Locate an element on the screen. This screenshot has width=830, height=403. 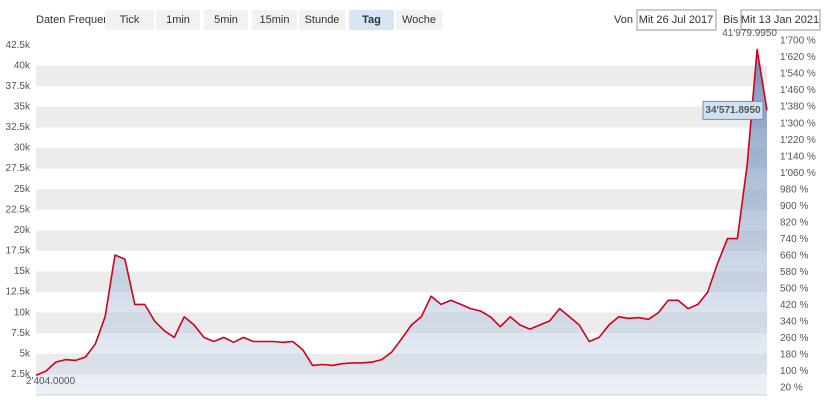
to-label: Bis is located at coordinates (731, 20).